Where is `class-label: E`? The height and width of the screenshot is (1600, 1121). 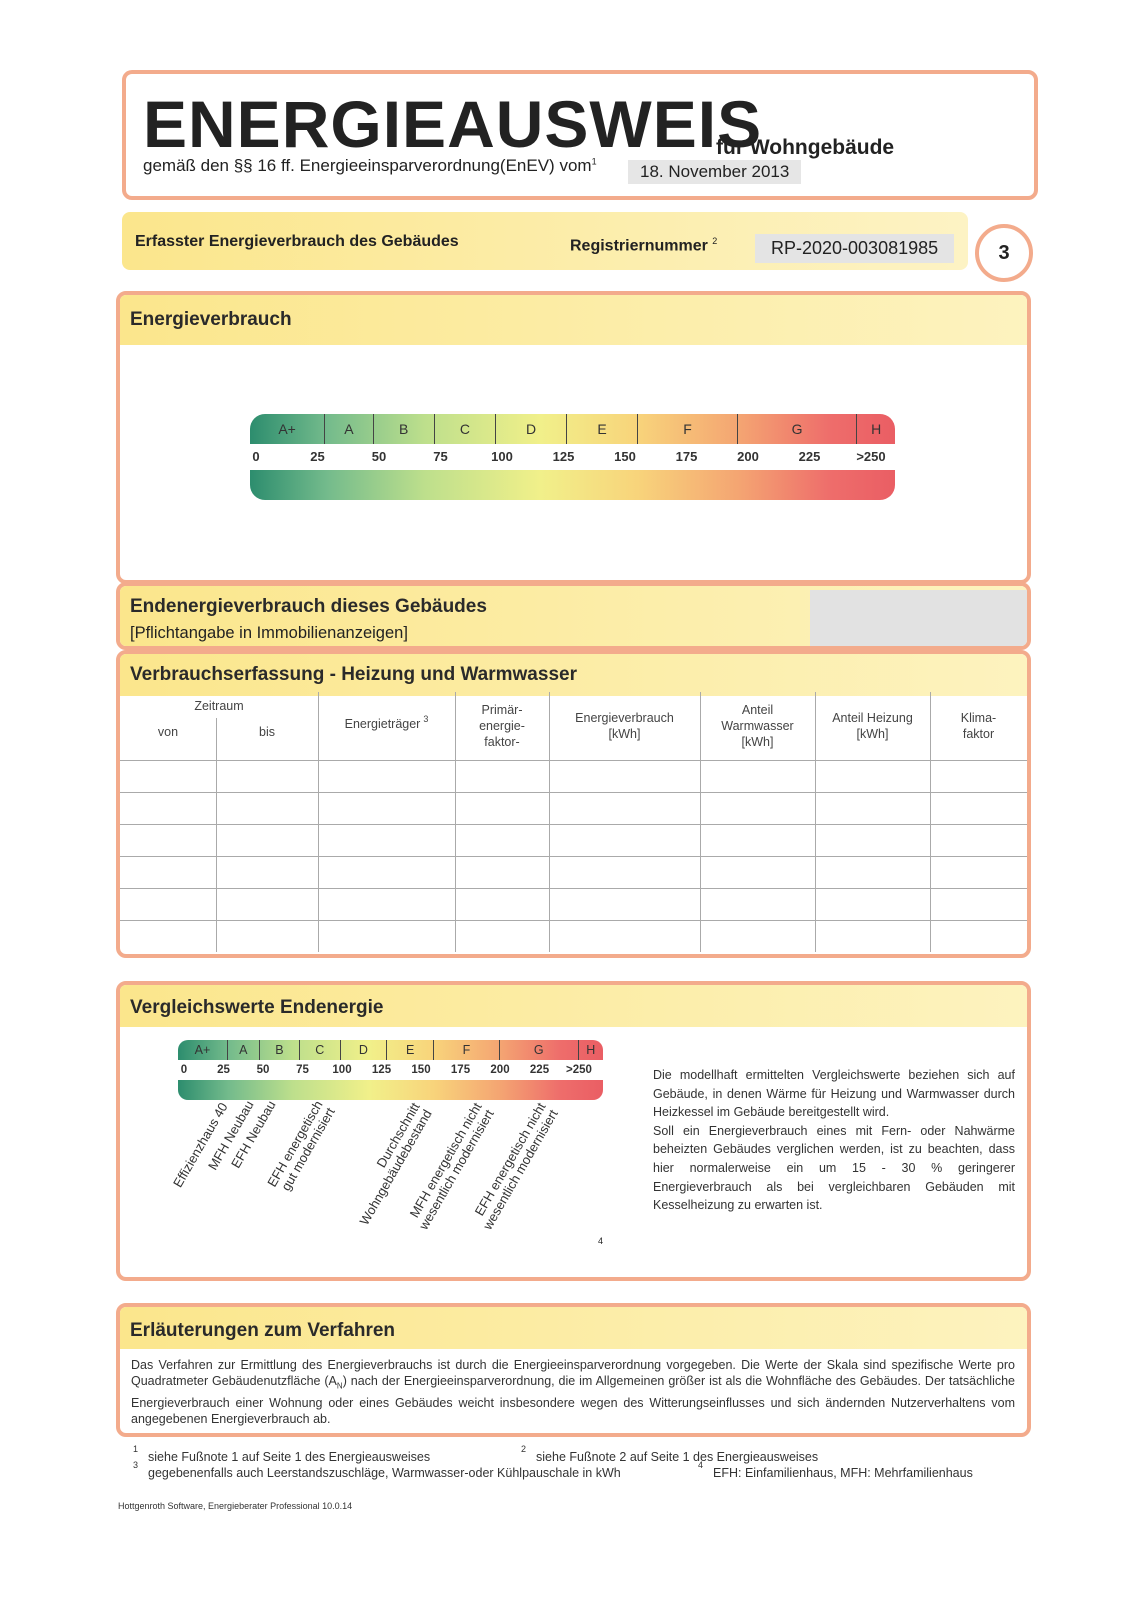
class-label: E is located at coordinates (409, 1050).